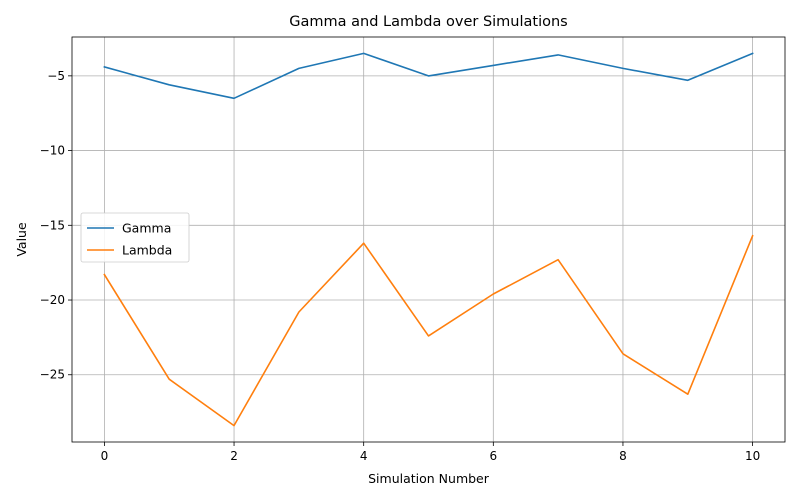  I want to click on y-tick-label: −15, so click(52, 225).